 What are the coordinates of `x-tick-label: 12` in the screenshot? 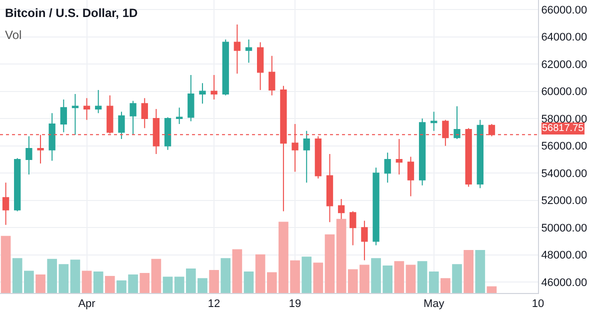 It's located at (214, 304).